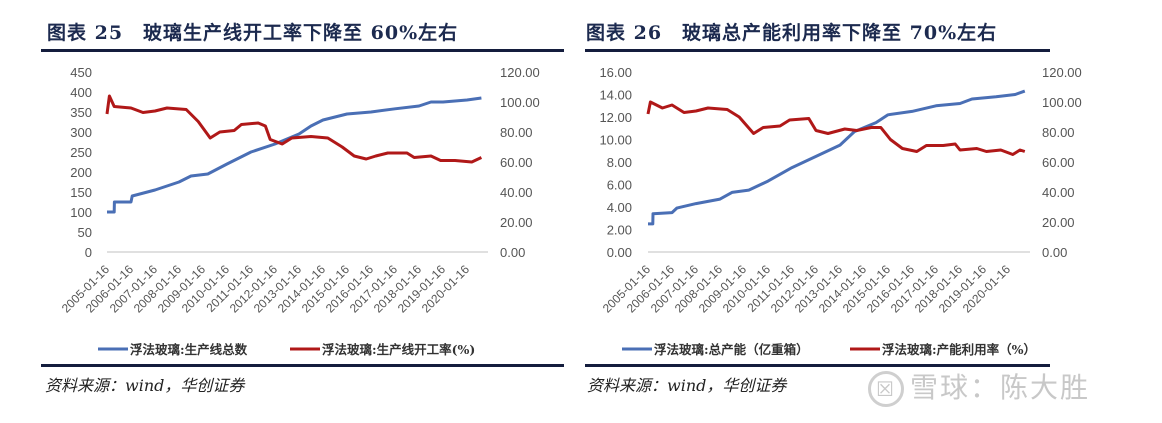  Describe the element at coordinates (619, 207) in the screenshot. I see `left-axis-tick-label: 4.00` at that location.